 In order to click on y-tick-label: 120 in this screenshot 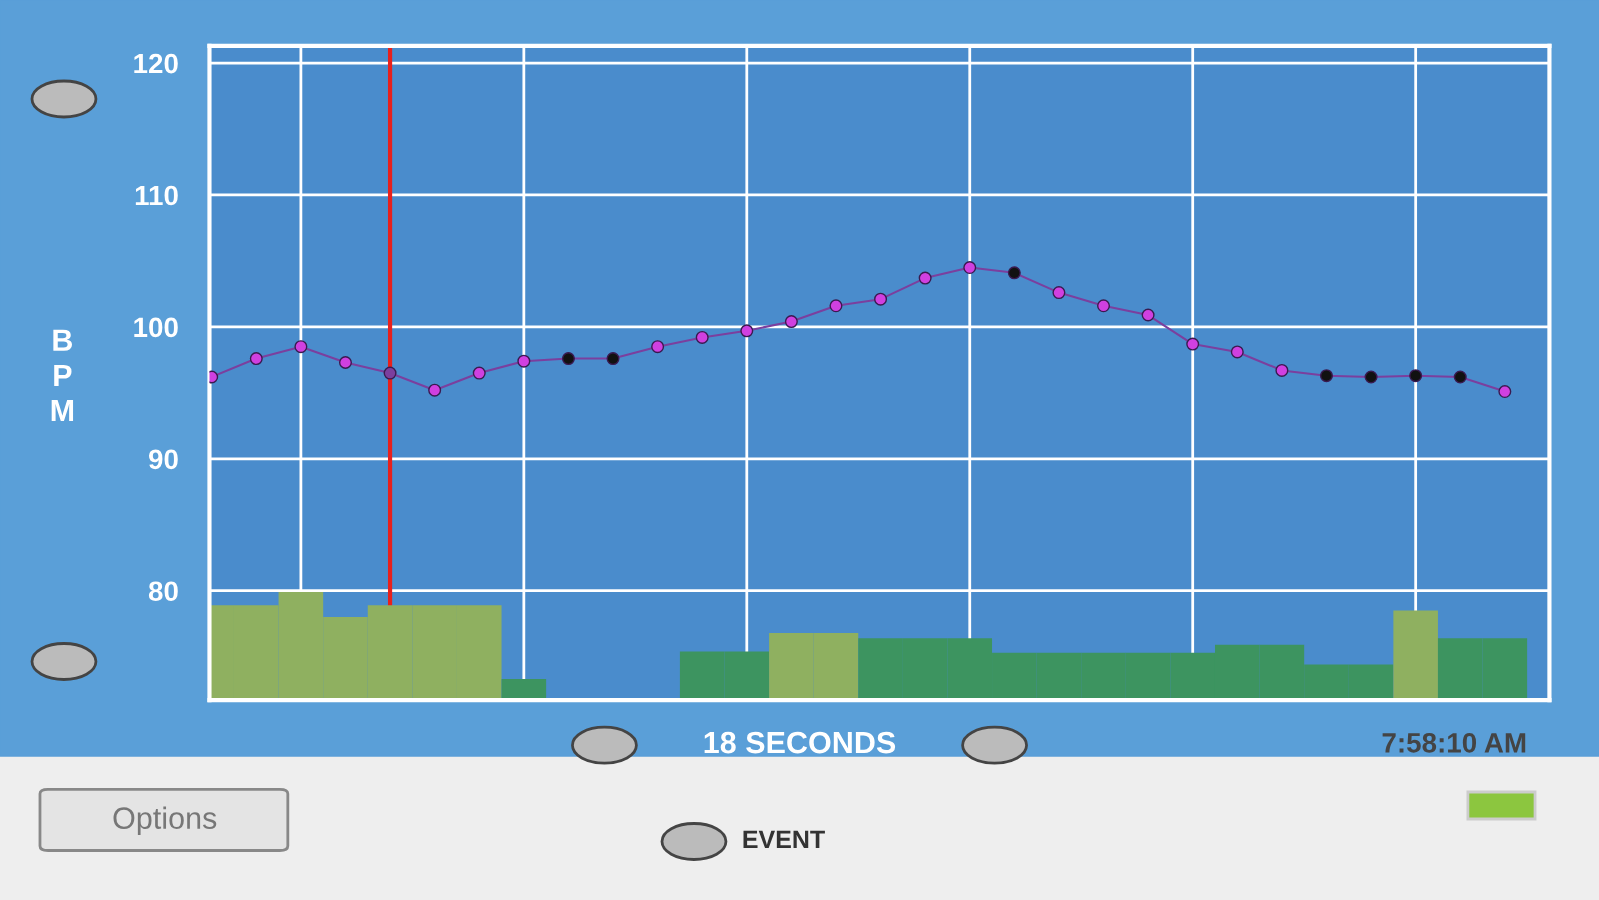, I will do `click(156, 63)`.